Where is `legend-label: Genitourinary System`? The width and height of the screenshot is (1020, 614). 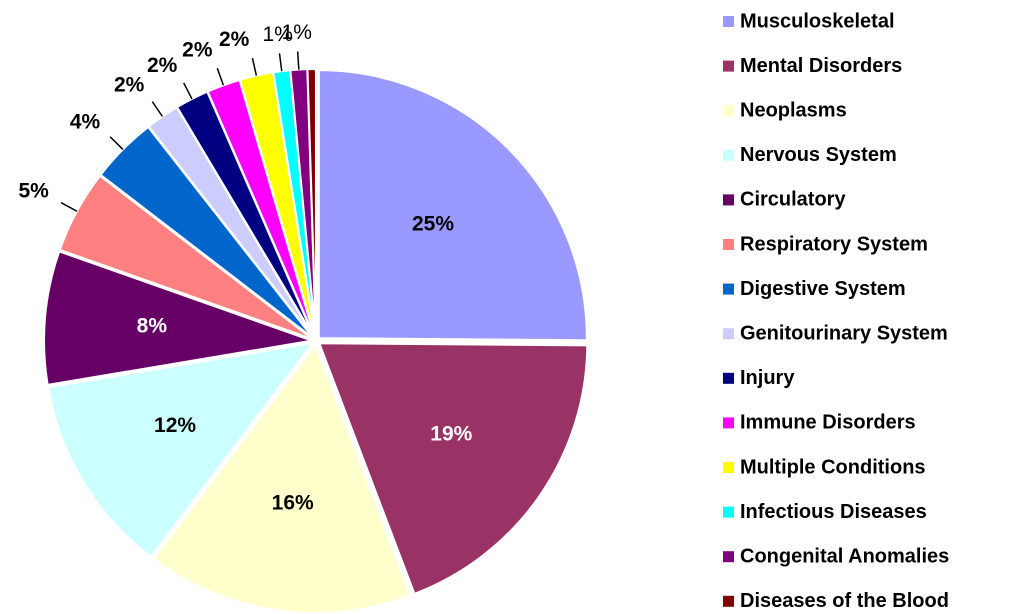 legend-label: Genitourinary System is located at coordinates (844, 333).